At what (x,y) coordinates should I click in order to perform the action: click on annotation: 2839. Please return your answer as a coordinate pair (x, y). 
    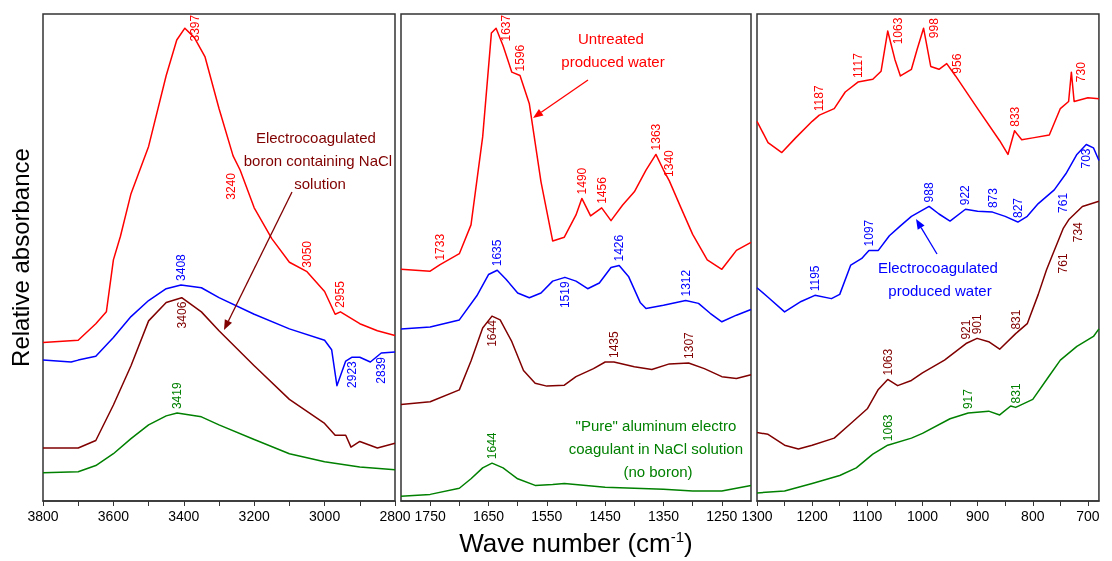
    Looking at the image, I should click on (381, 370).